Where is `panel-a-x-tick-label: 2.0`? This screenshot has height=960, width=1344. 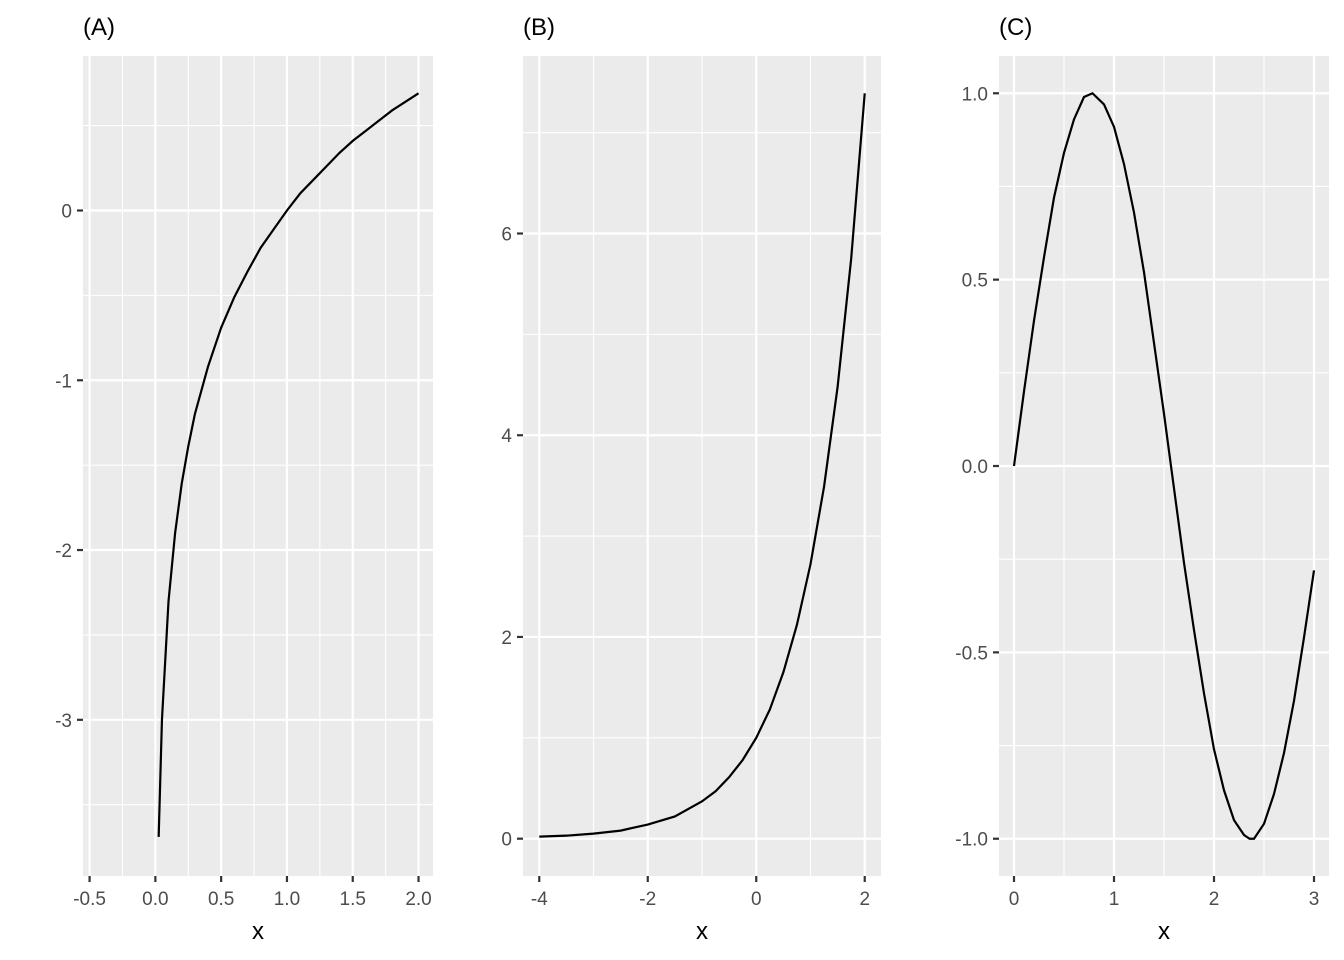 panel-a-x-tick-label: 2.0 is located at coordinates (418, 899).